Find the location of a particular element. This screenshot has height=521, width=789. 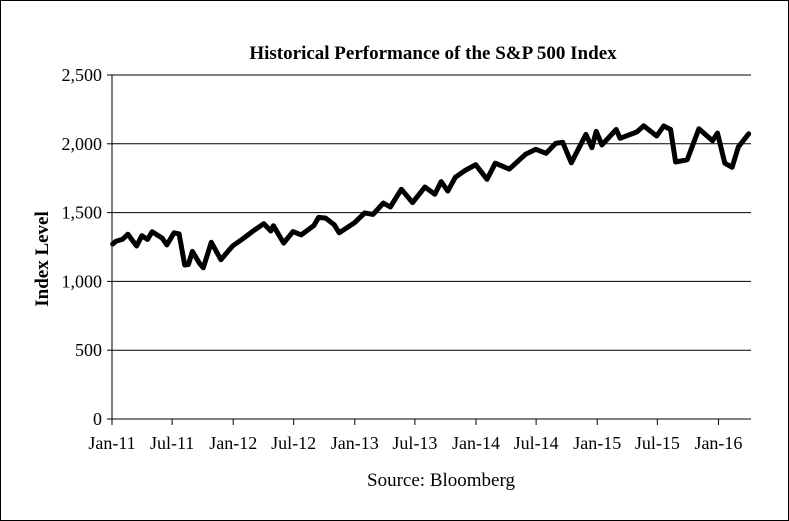

y-tick-label: 500 is located at coordinates (88, 350).